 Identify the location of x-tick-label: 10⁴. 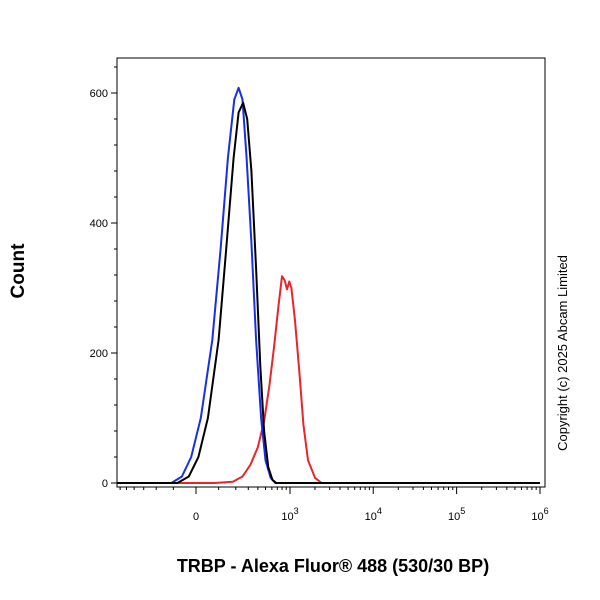
(373, 514).